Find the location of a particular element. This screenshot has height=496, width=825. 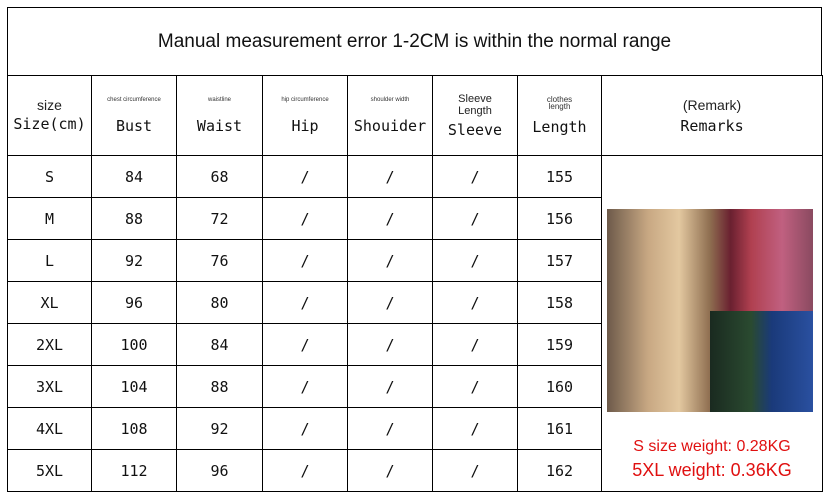

header-size: size Size(cm) is located at coordinates (49, 115).